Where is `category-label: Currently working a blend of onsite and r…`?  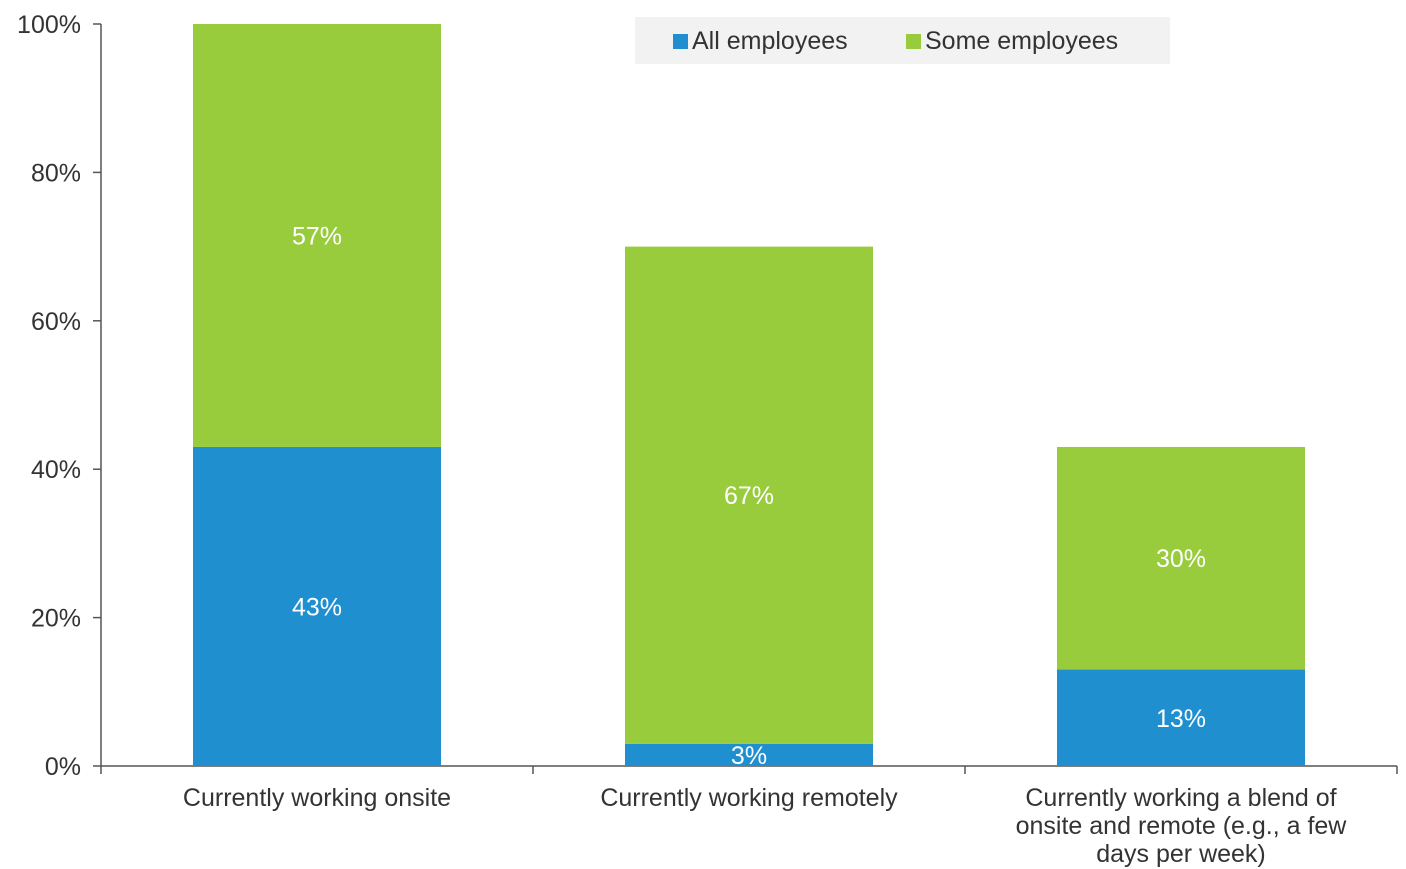 category-label: Currently working a blend of onsite and r… is located at coordinates (1182, 826).